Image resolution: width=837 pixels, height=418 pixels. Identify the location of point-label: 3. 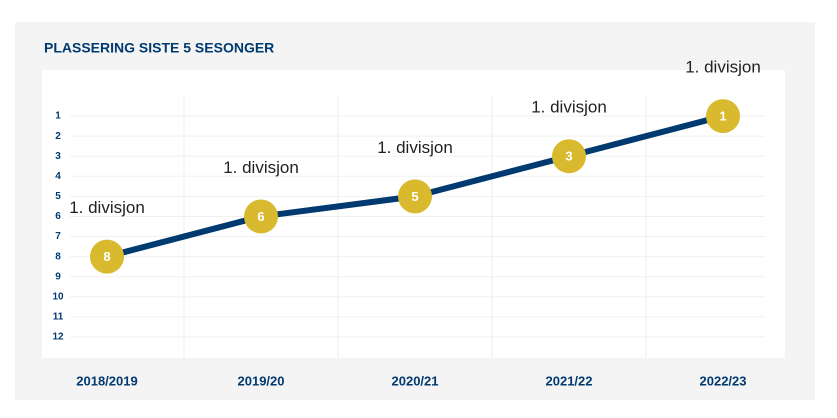
(568, 156).